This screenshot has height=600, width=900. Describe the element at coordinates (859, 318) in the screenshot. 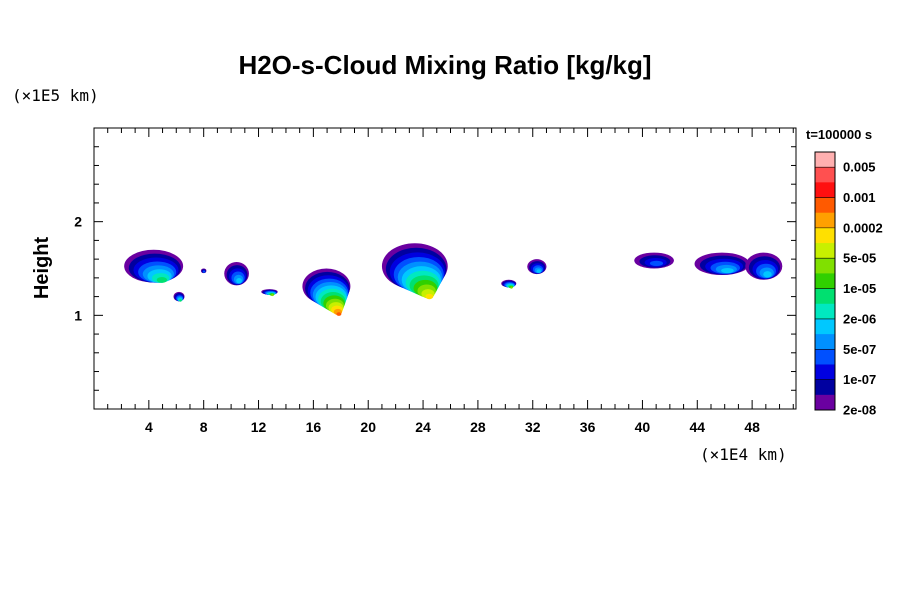

I see `colorbar-level-label: 2e-06` at that location.